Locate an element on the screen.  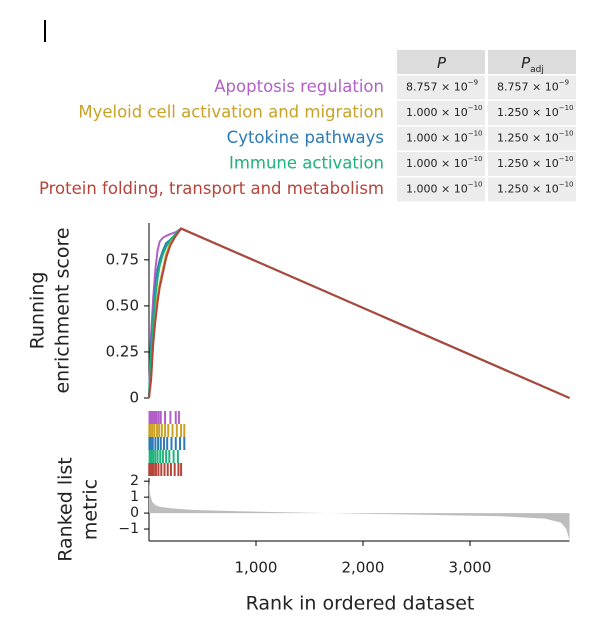
row-label: Apoptosis regulation is located at coordinates (299, 86).